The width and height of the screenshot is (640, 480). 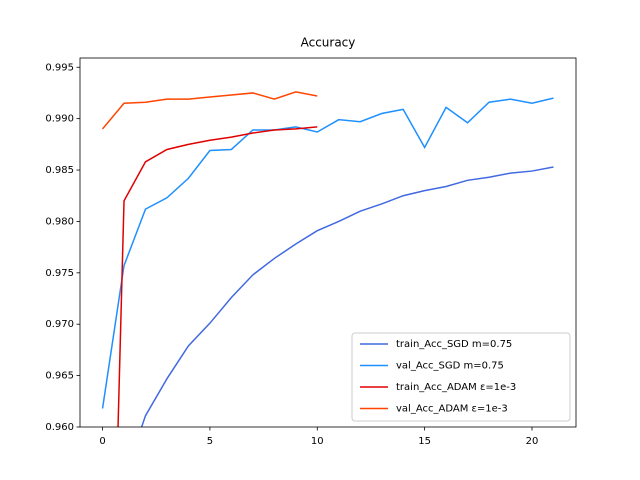 What do you see at coordinates (102, 441) in the screenshot?
I see `x-tick-label: 0` at bounding box center [102, 441].